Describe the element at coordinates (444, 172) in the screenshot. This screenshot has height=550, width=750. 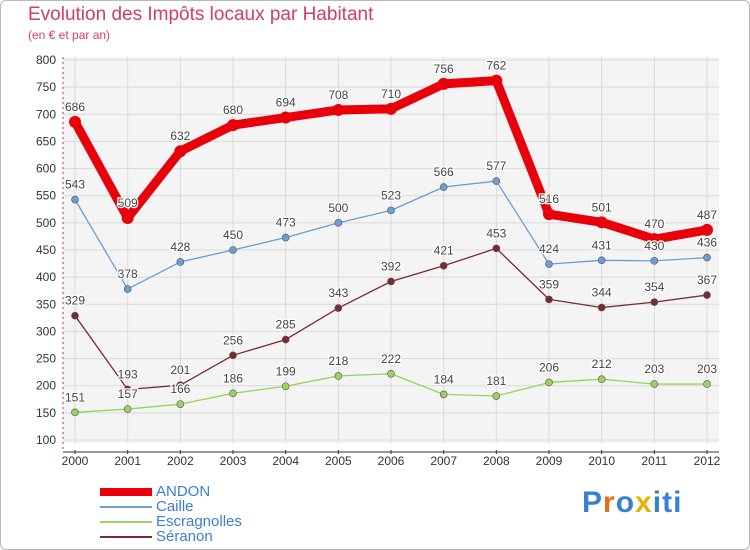
I see `data-label-caille: 566` at that location.